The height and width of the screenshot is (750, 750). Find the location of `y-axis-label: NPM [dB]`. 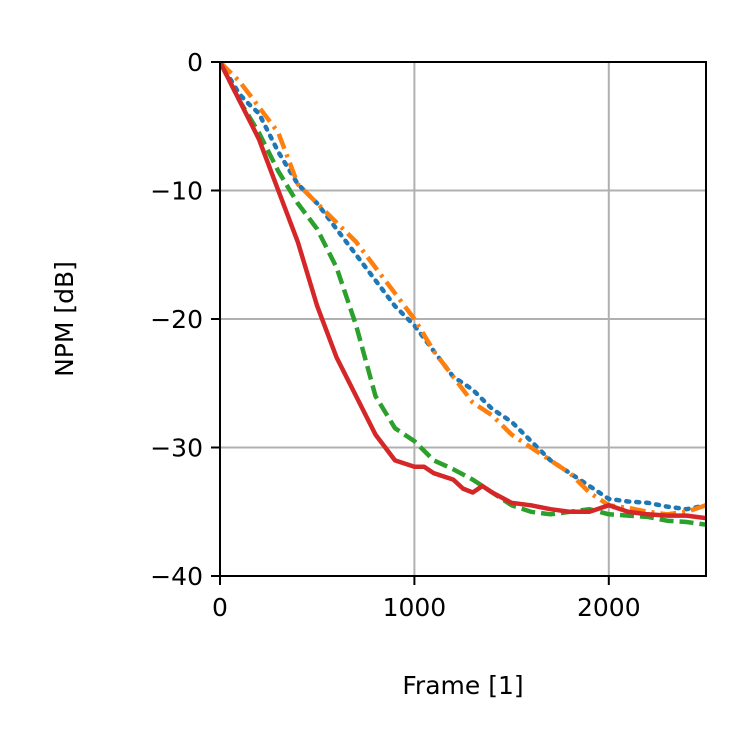

y-axis-label: NPM [dB] is located at coordinates (64, 319).